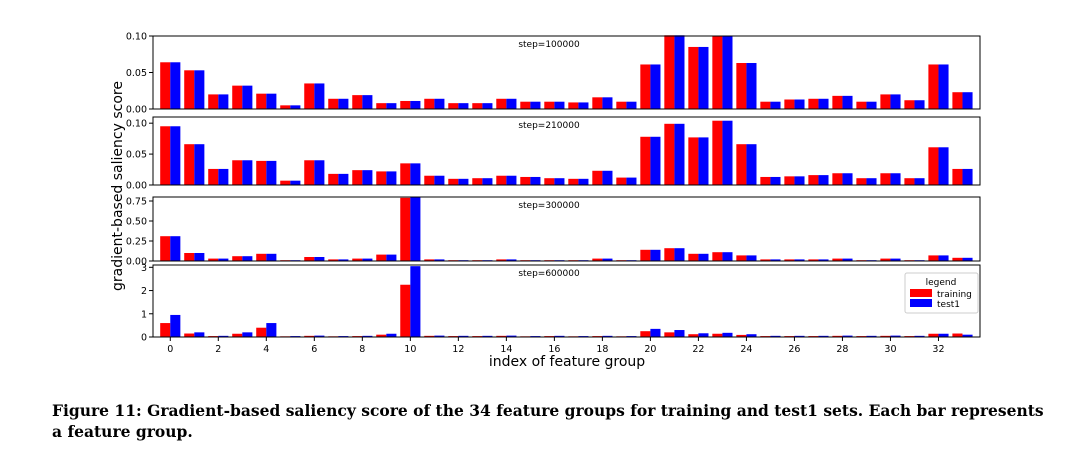 The width and height of the screenshot is (1080, 467). Describe the element at coordinates (602, 349) in the screenshot. I see `x-tick-label: 18` at that location.